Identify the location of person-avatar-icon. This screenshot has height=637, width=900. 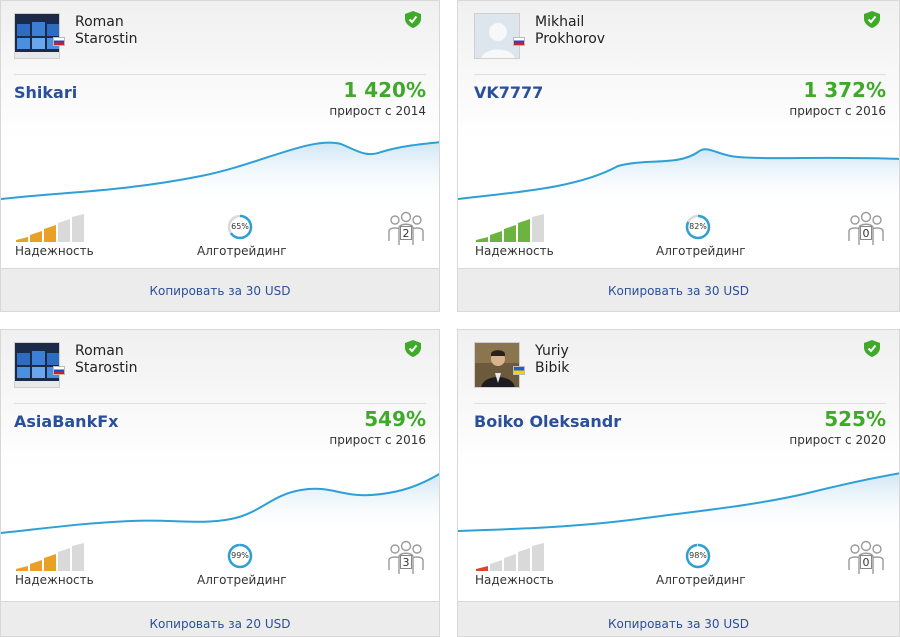
(497, 365).